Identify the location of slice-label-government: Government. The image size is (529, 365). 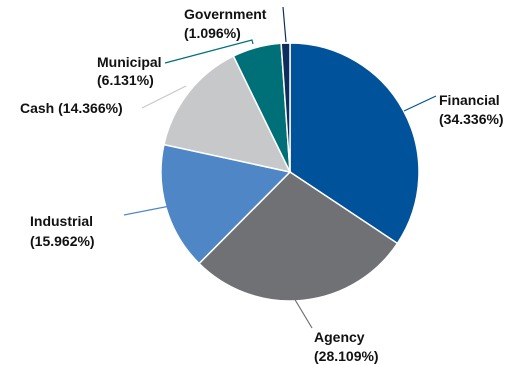
(225, 14).